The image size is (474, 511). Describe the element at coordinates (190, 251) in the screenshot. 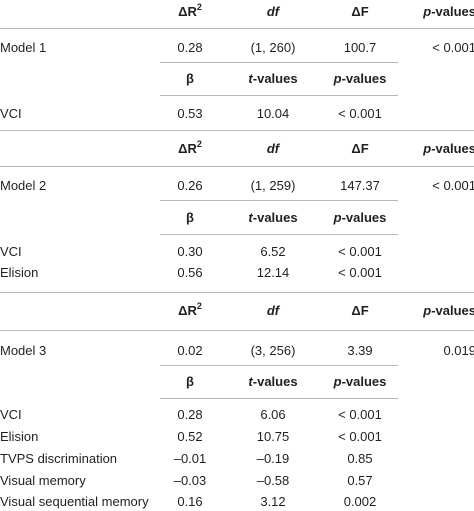

I see `beta-value: 0.30` at that location.